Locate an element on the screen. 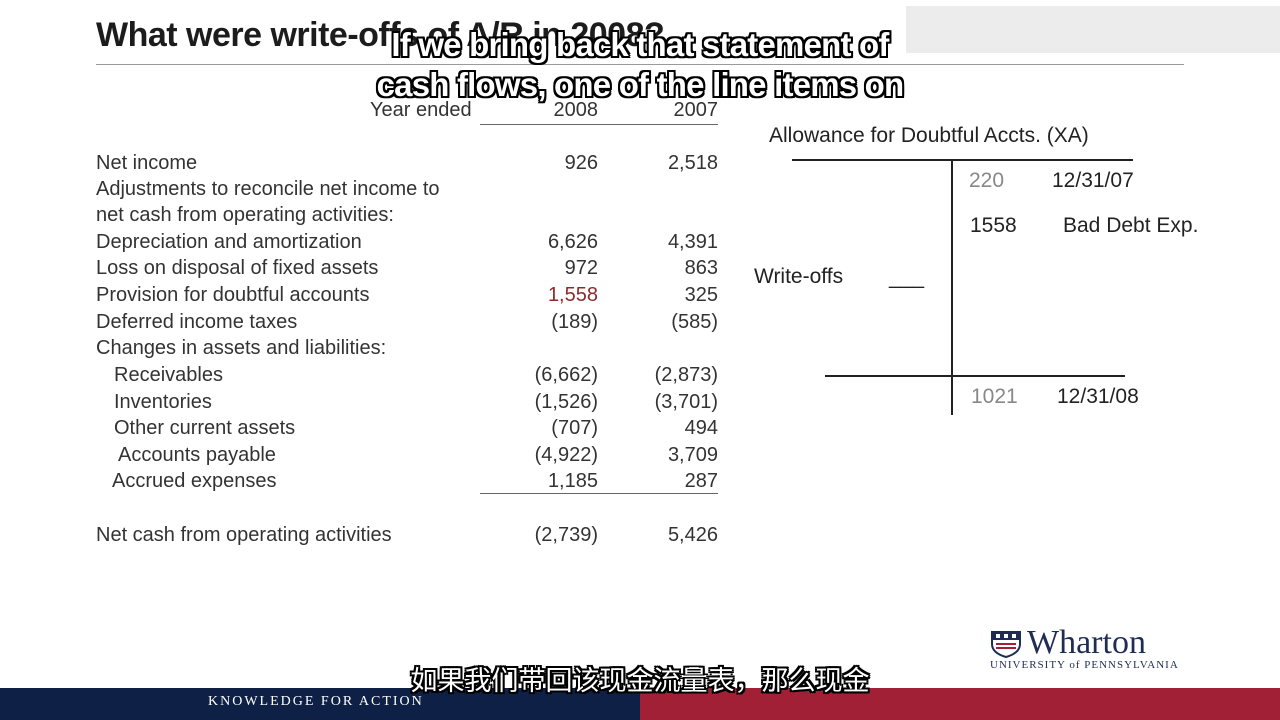 The image size is (1280, 720). write-offs-label: Write-offs is located at coordinates (799, 276).